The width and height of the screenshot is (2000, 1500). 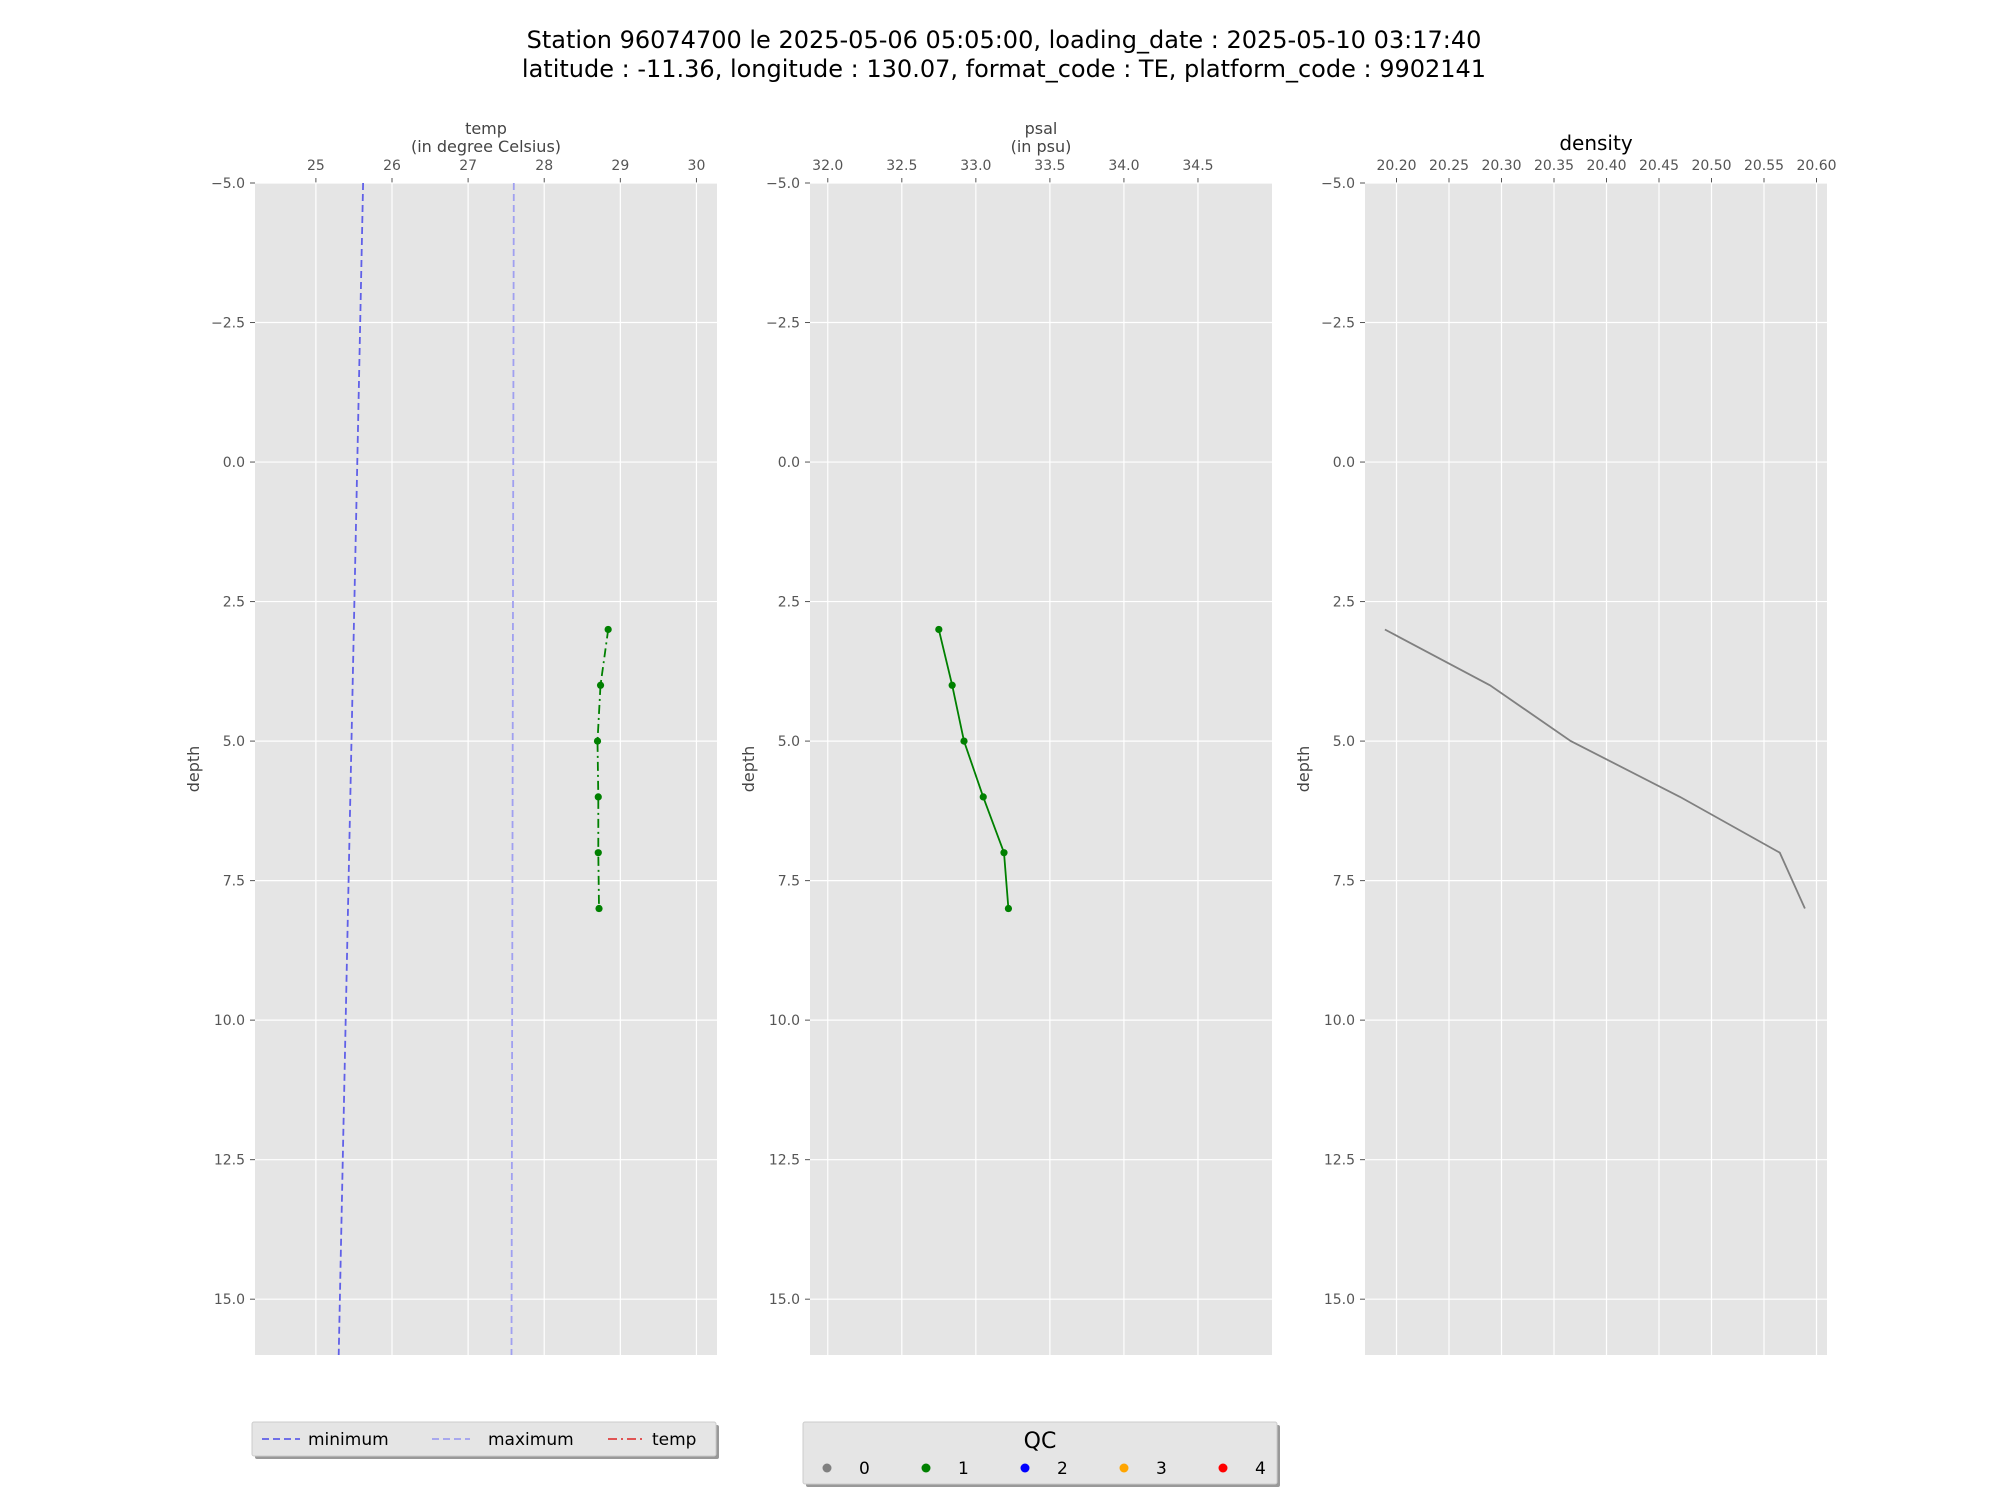 I want to click on x-tick-label: 30, so click(x=697, y=166).